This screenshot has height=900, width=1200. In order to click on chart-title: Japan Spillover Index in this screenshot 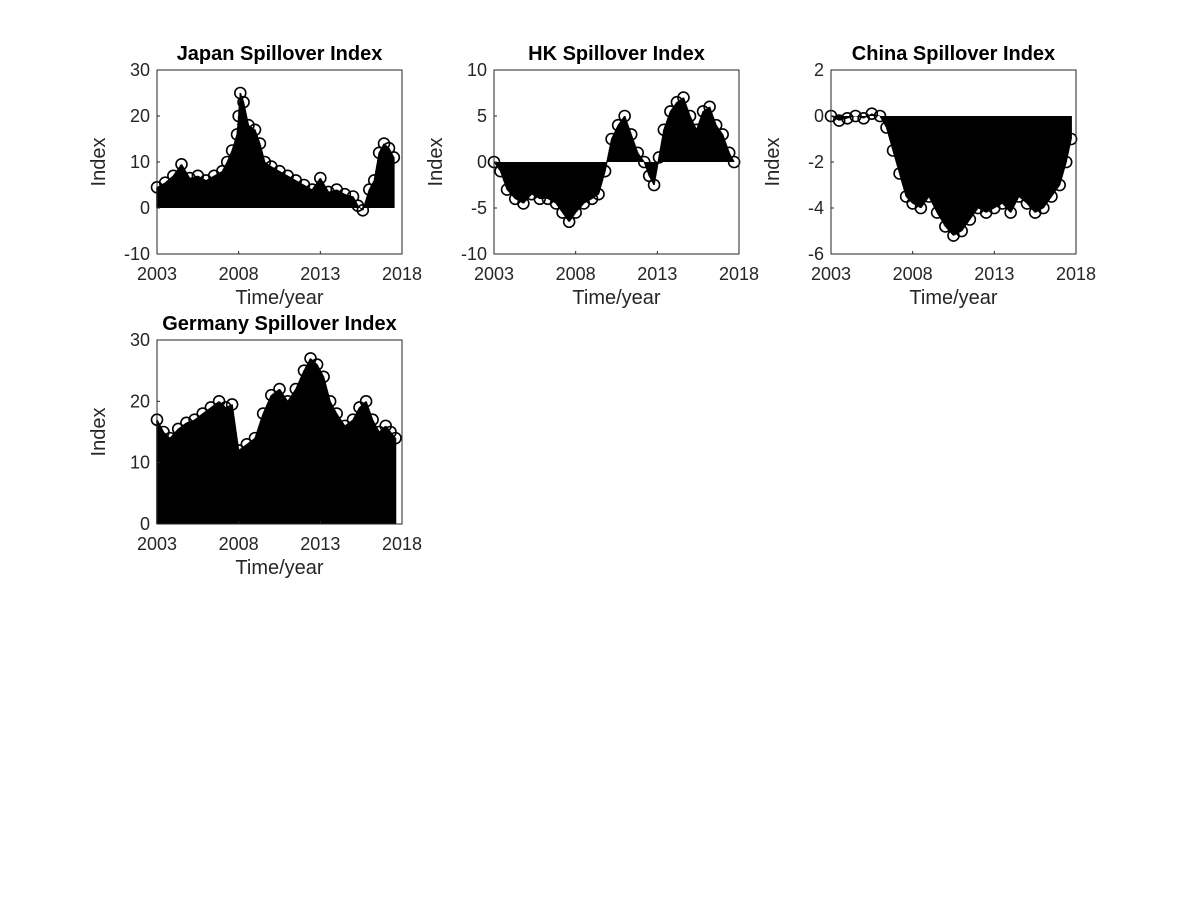, I will do `click(280, 54)`.